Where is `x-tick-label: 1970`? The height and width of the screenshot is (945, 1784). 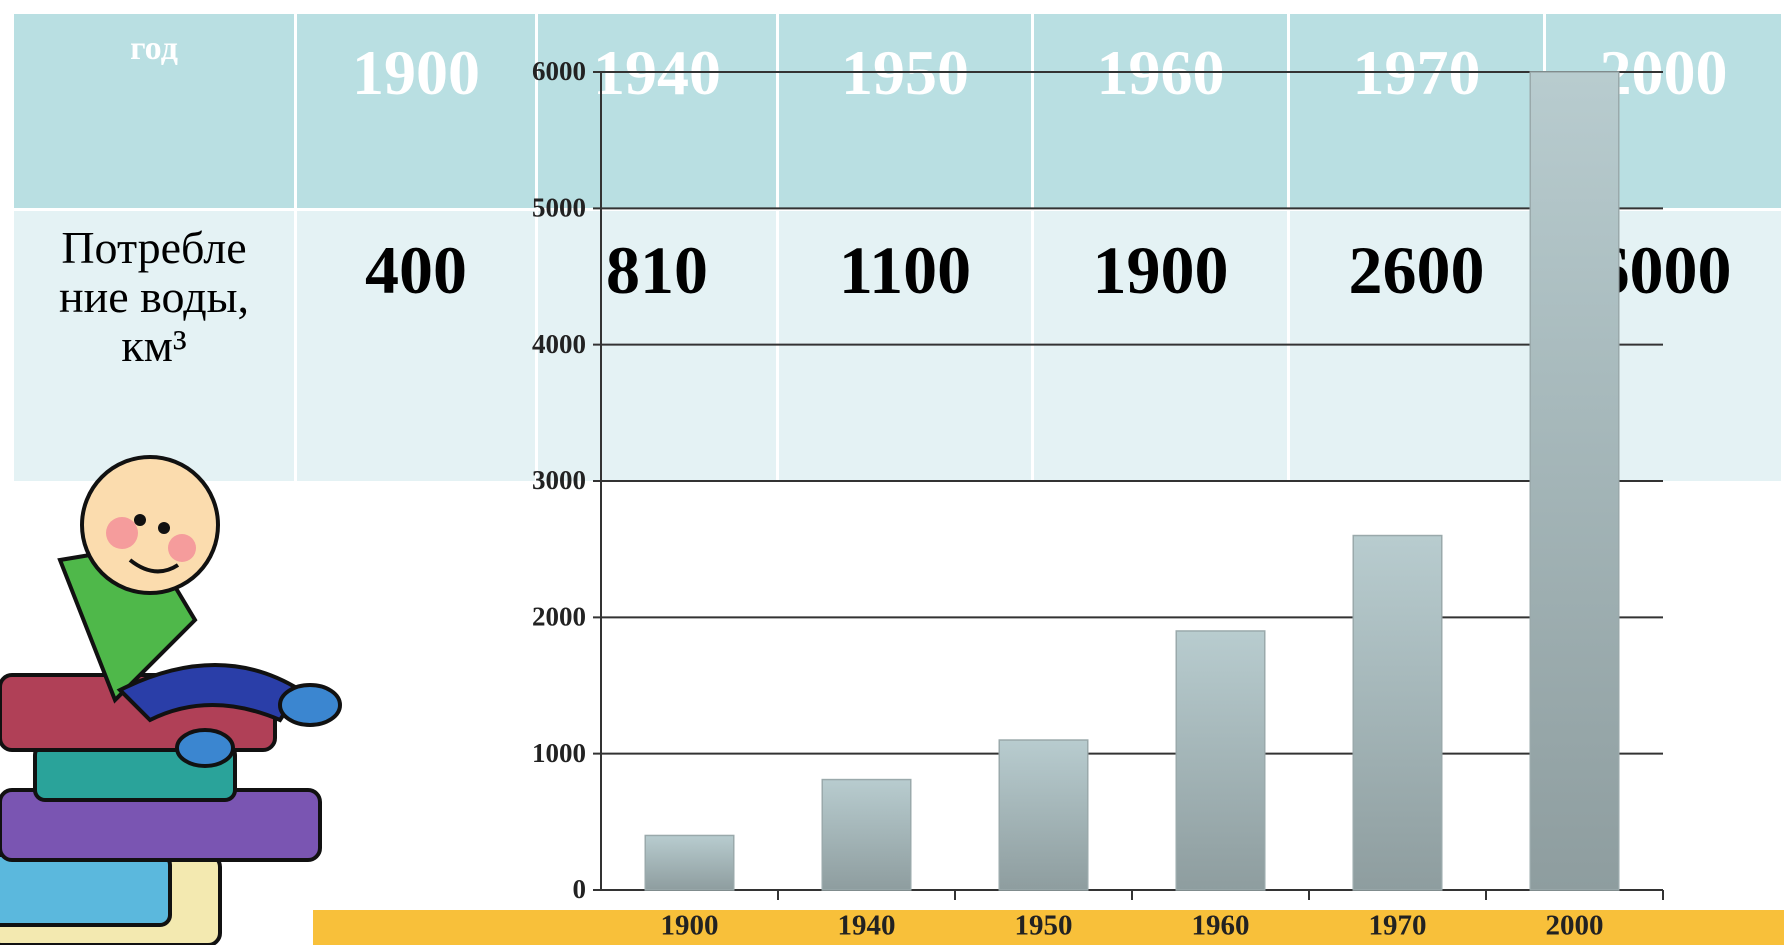
x-tick-label: 1970 is located at coordinates (1398, 926).